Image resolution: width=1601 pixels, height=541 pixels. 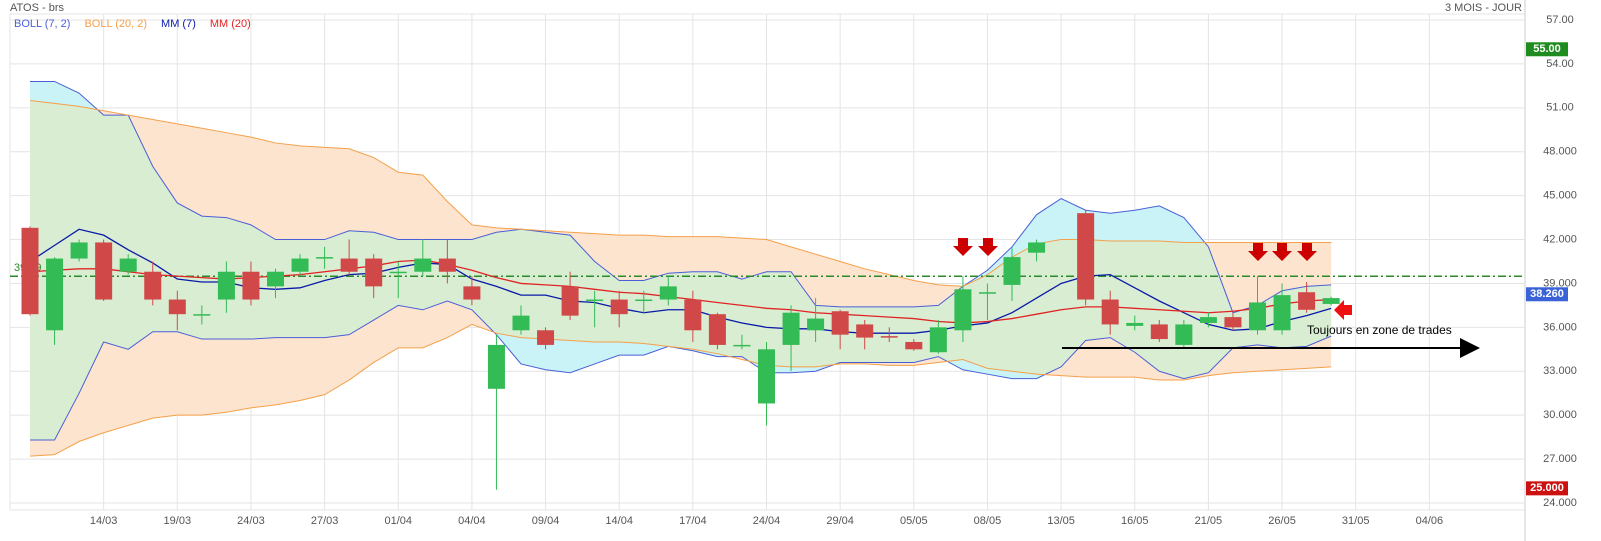 What do you see at coordinates (619, 521) in the screenshot?
I see `x-tick-label: 14/04` at bounding box center [619, 521].